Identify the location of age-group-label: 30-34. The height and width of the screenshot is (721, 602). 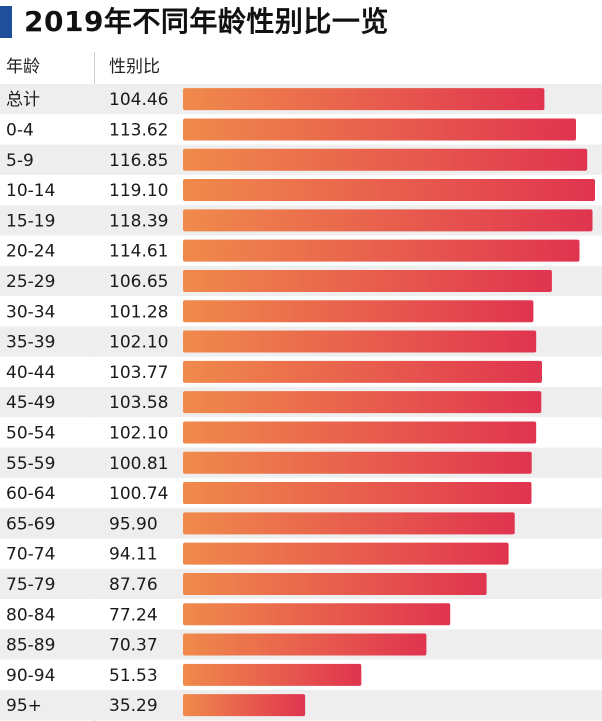
(30, 312).